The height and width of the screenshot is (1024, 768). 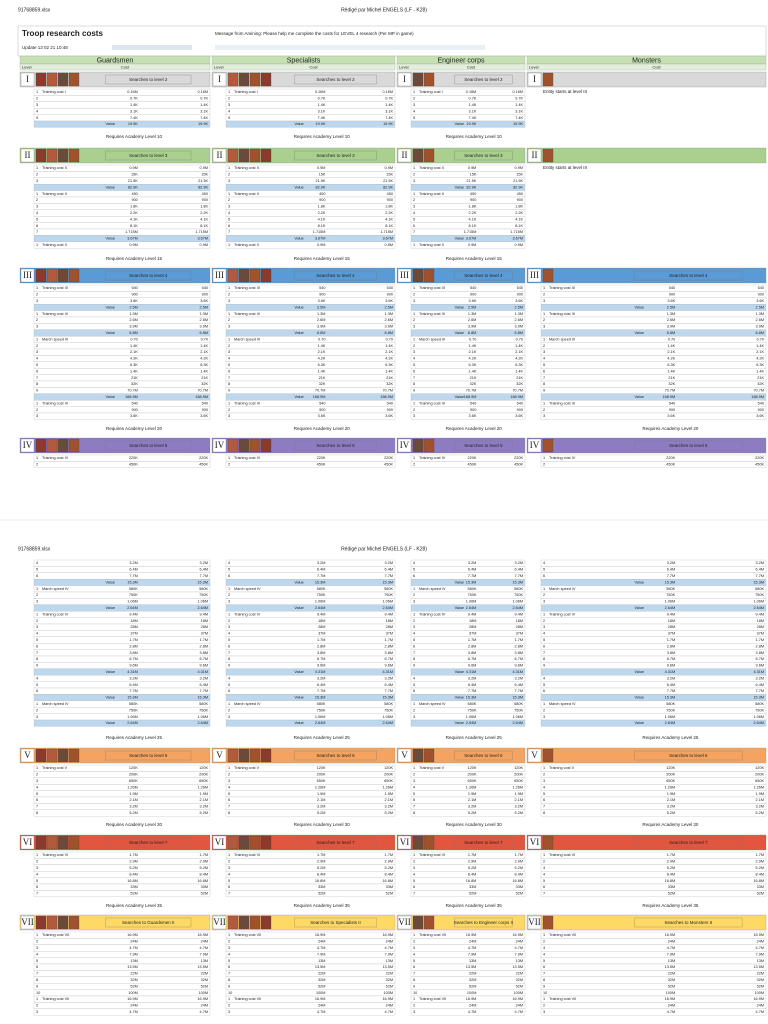 What do you see at coordinates (131, 397) in the screenshot?
I see `row-value: 168.9M` at bounding box center [131, 397].